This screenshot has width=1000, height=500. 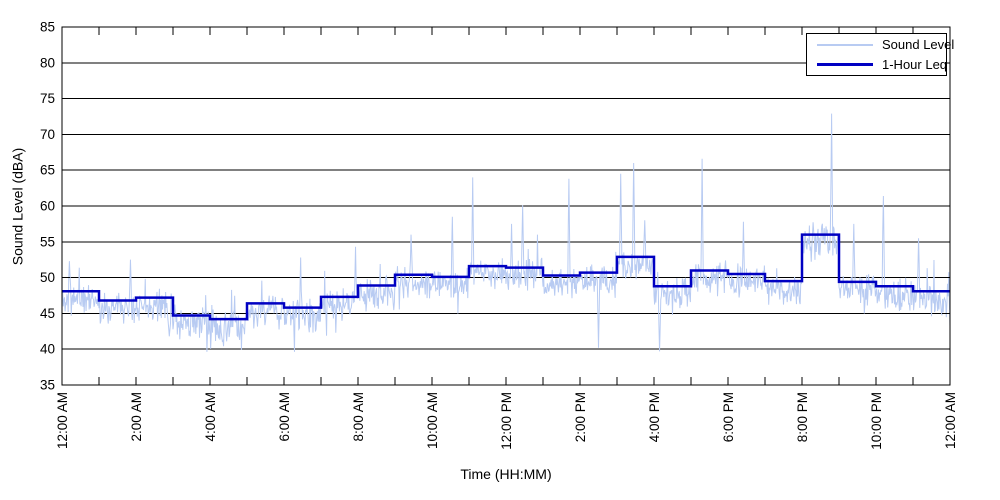 I want to click on y-tick-label: 50, so click(x=47, y=277).